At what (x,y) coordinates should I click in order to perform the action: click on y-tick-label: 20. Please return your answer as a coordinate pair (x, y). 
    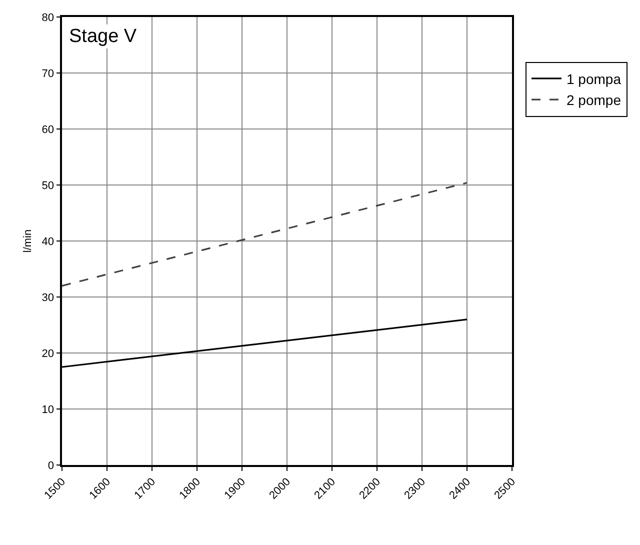
    Looking at the image, I should click on (48, 354).